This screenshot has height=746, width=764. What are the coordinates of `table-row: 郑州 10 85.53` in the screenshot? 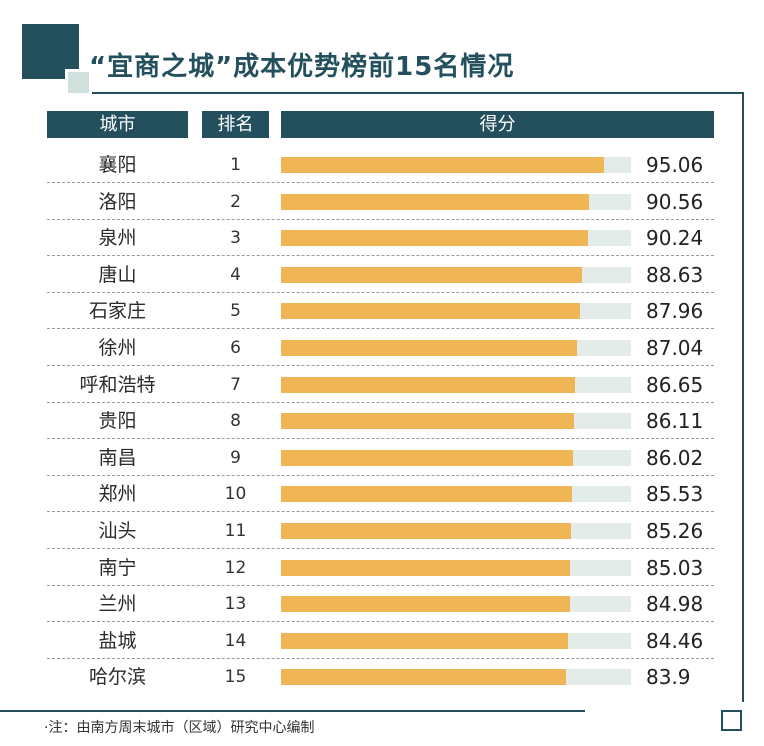 It's located at (382, 494).